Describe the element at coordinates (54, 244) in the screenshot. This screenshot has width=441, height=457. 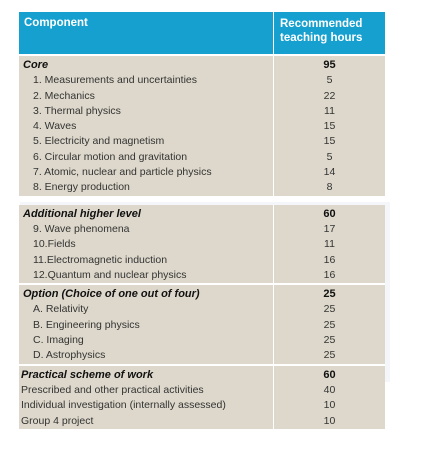
I see `list-item: 10.Fields` at that location.